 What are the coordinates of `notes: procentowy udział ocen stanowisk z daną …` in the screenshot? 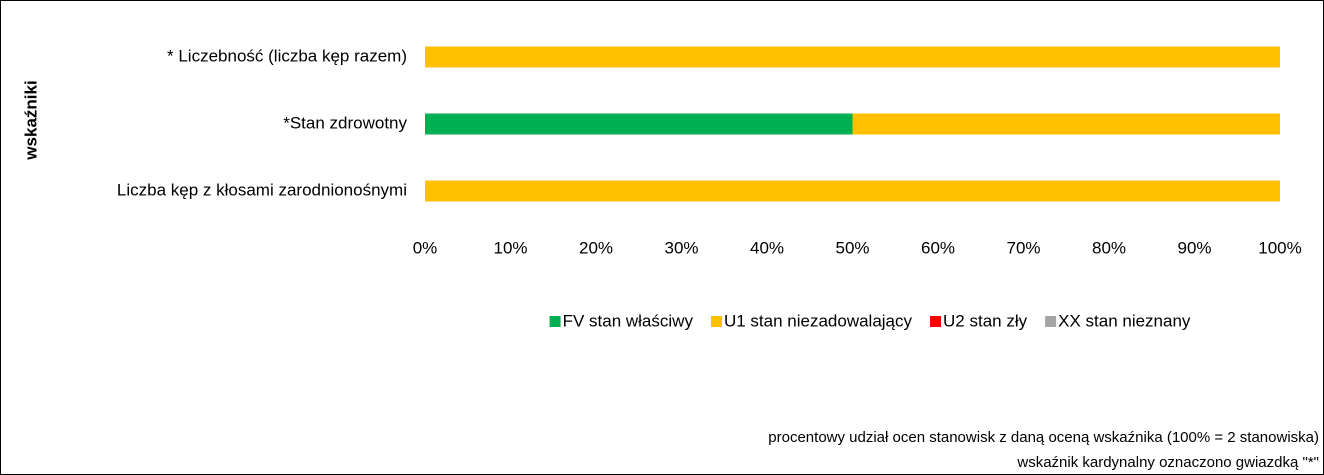 It's located at (1043, 450).